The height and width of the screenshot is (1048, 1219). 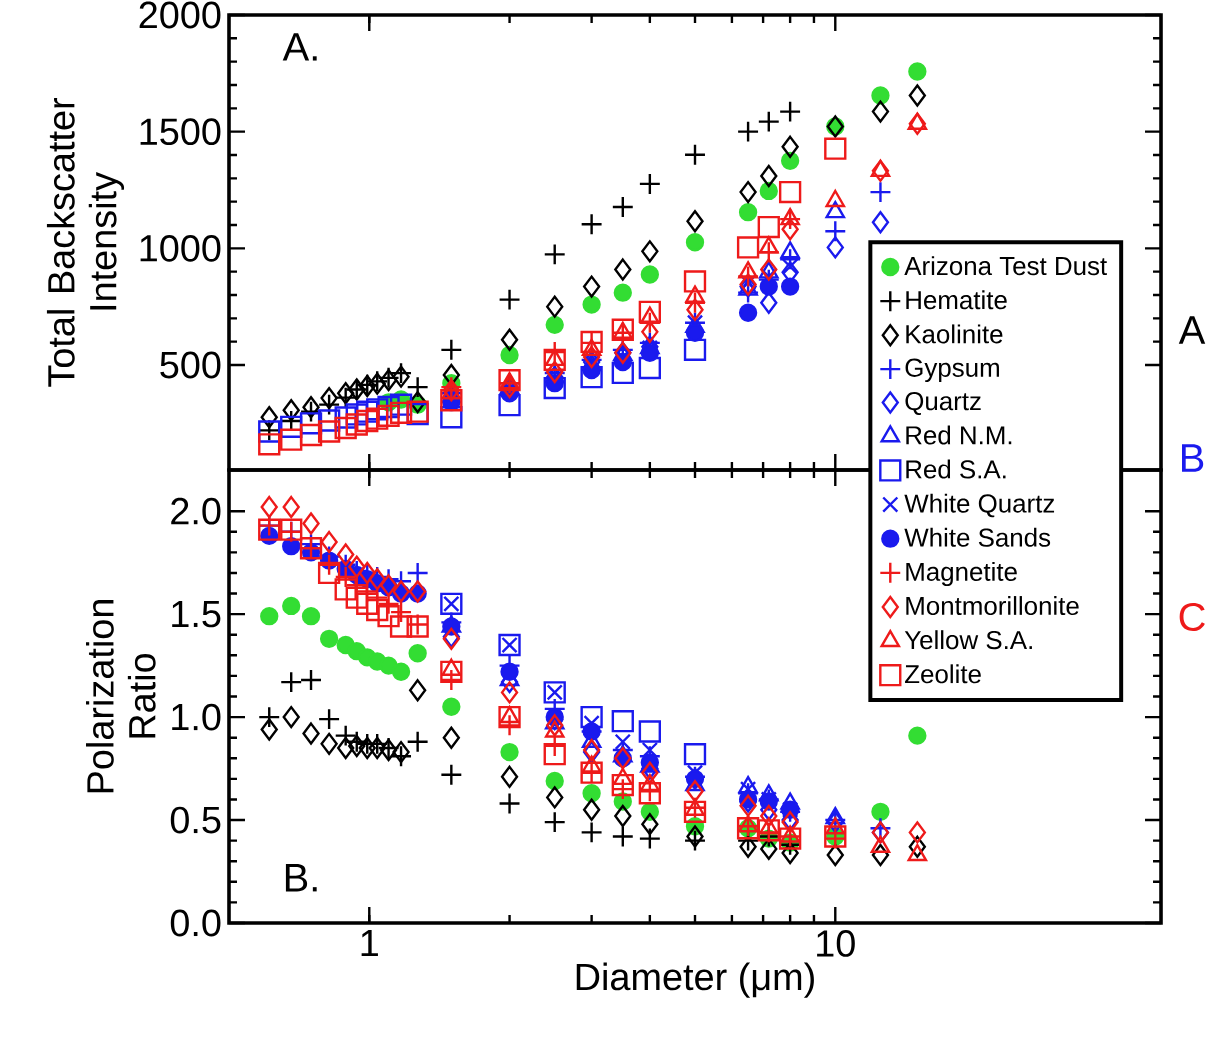 I want to click on legend-label: Red N.M., so click(x=959, y=435).